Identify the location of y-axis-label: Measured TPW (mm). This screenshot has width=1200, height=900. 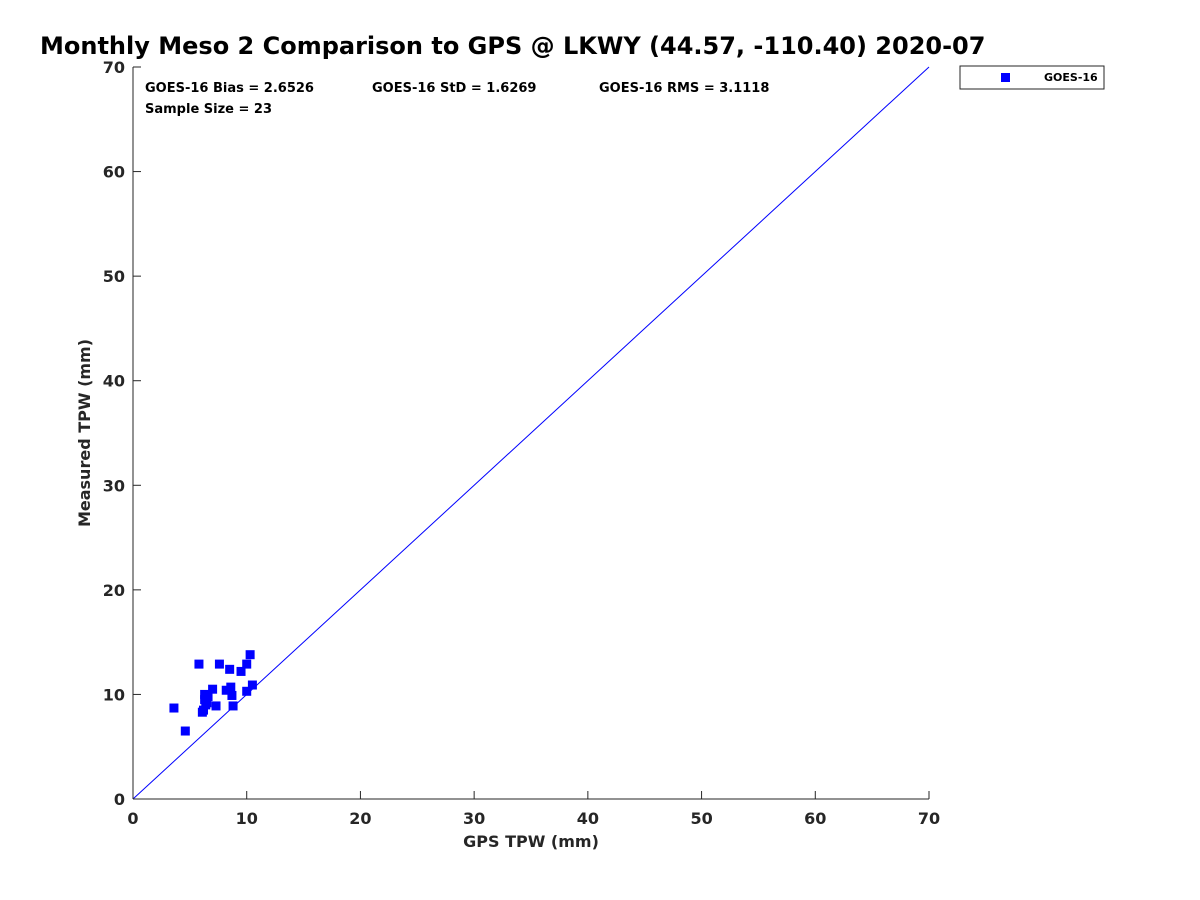
(84, 433).